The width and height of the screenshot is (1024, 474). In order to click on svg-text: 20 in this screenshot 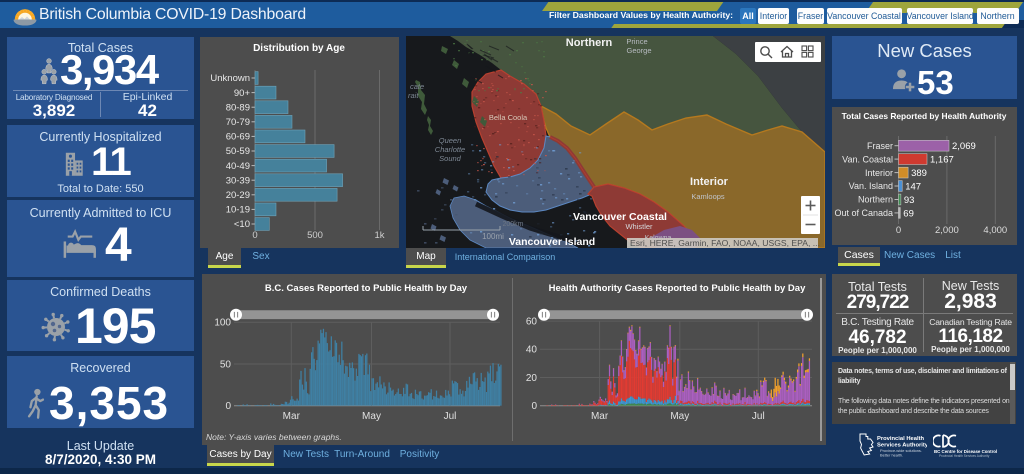, I will do `click(532, 378)`.